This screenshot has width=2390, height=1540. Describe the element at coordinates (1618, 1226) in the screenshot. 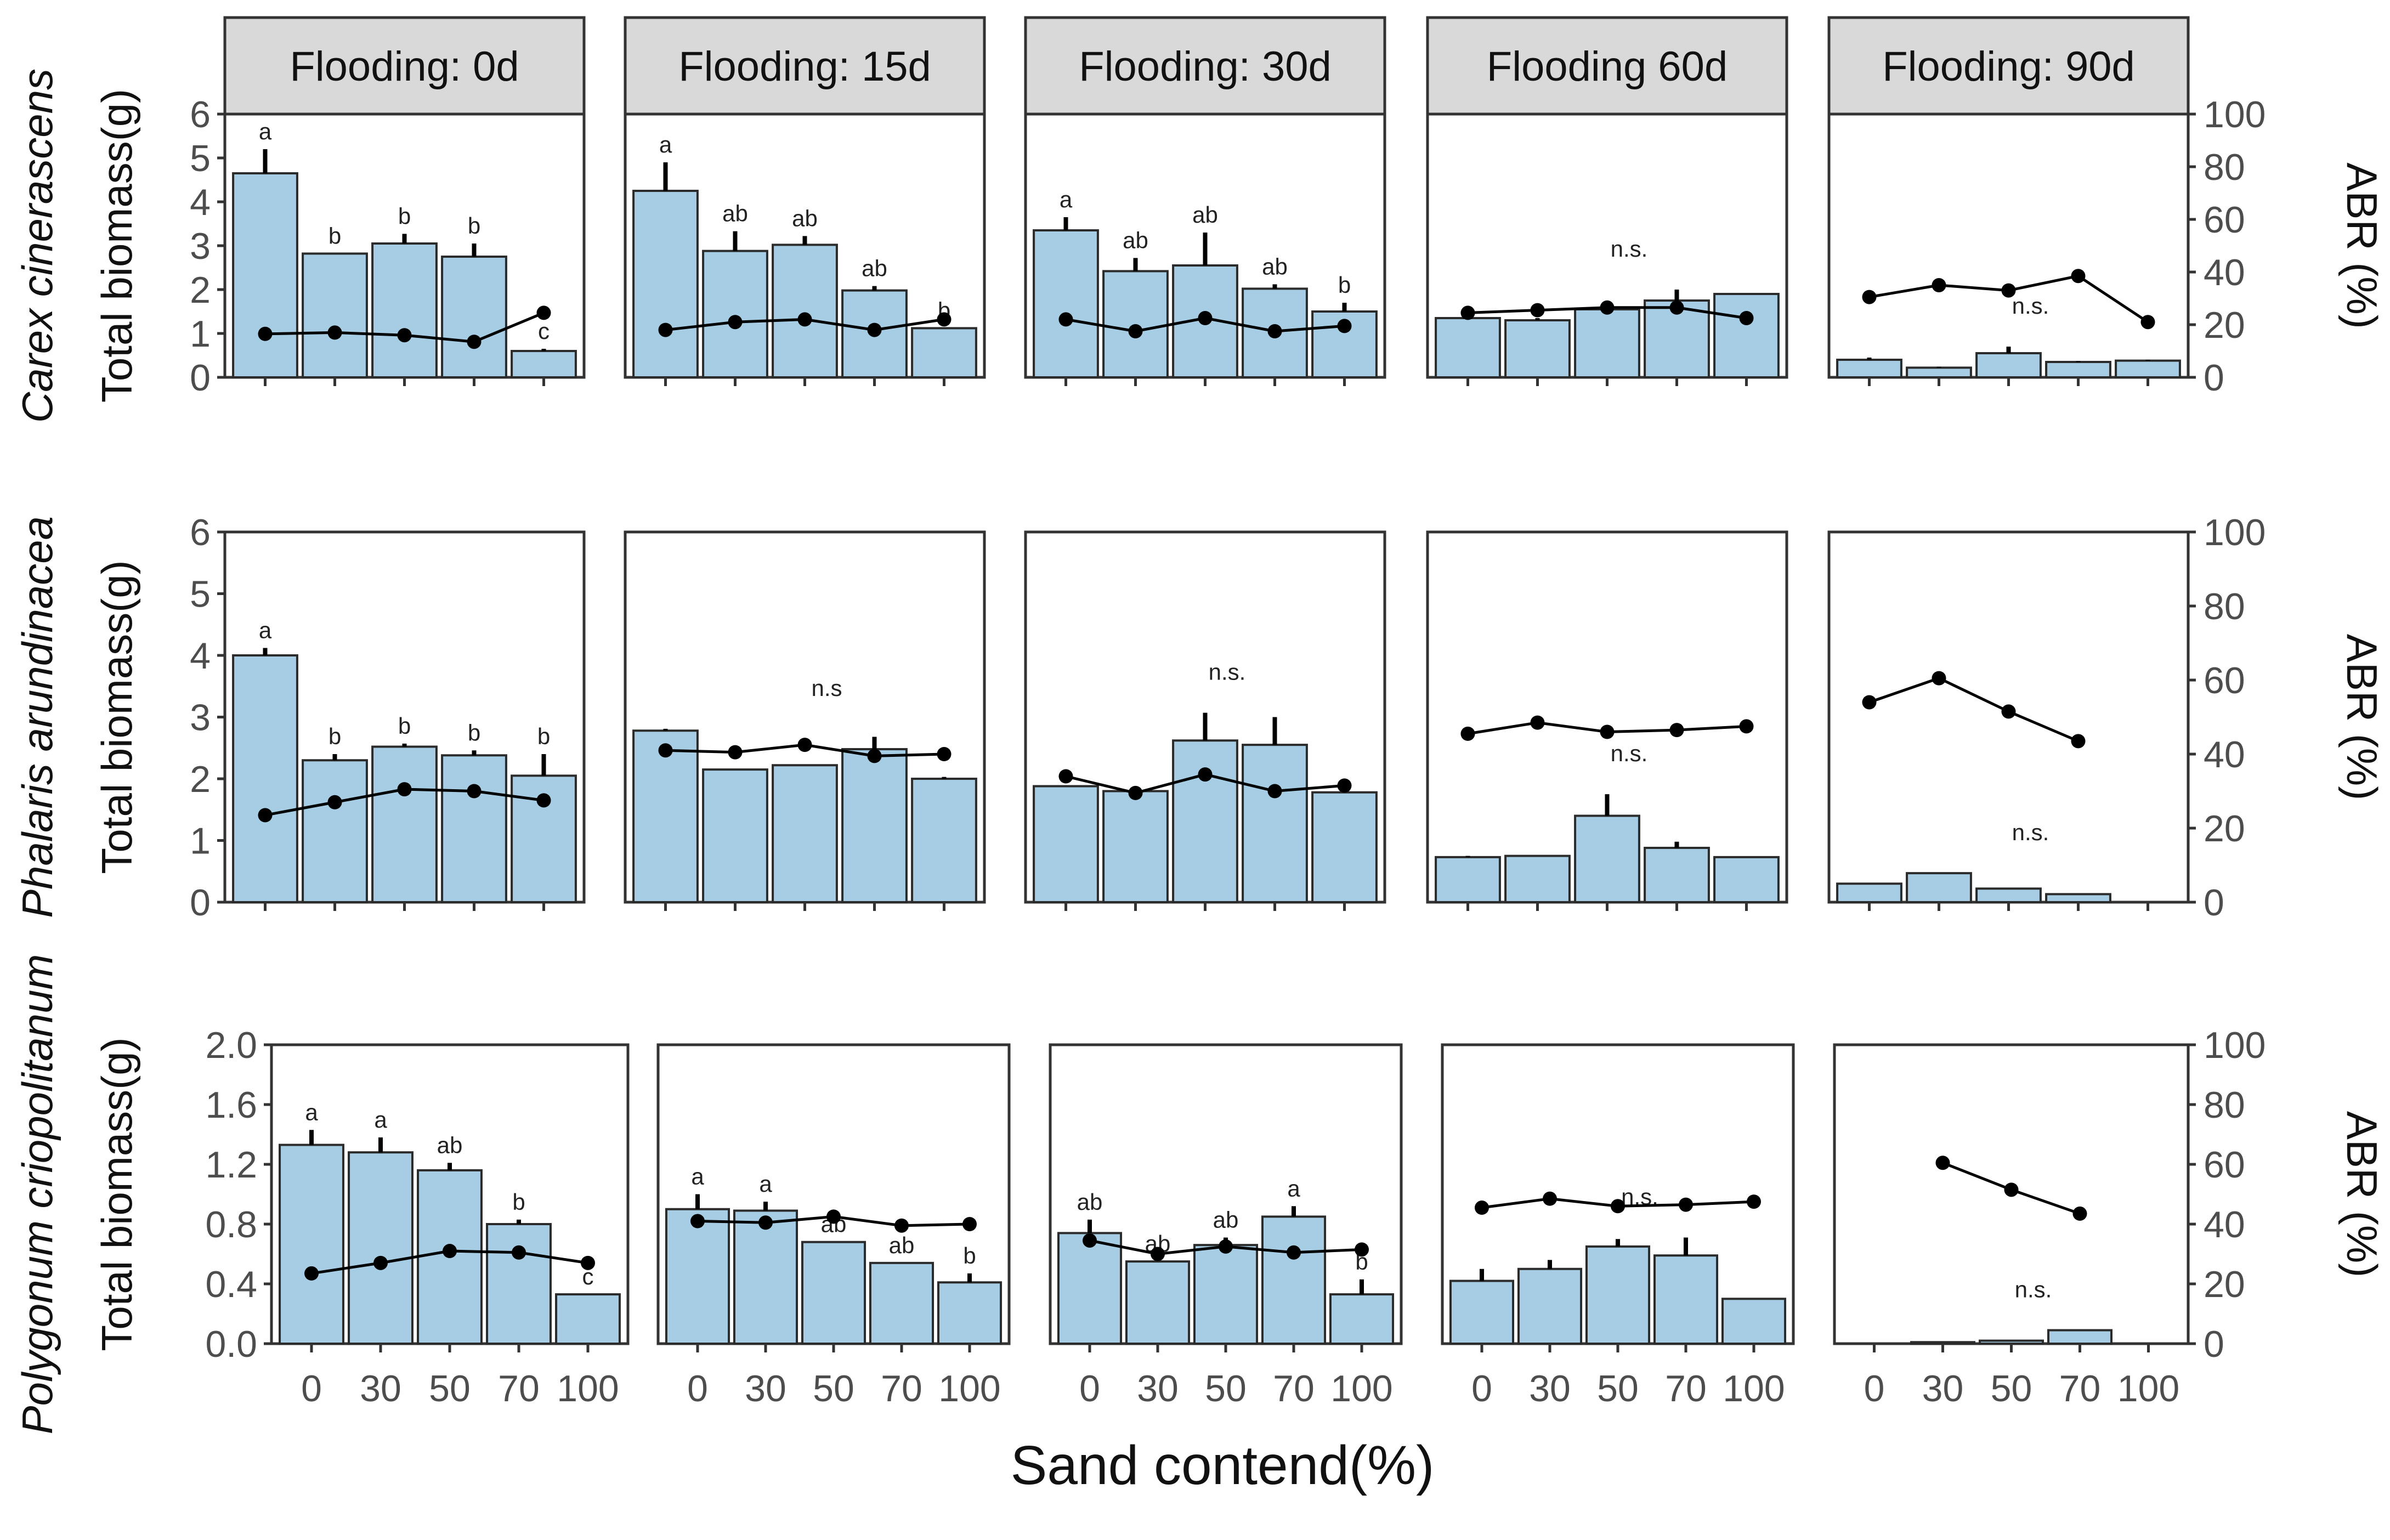

I see `panel-r3-c4: n.s.0 30 50 70 100` at that location.